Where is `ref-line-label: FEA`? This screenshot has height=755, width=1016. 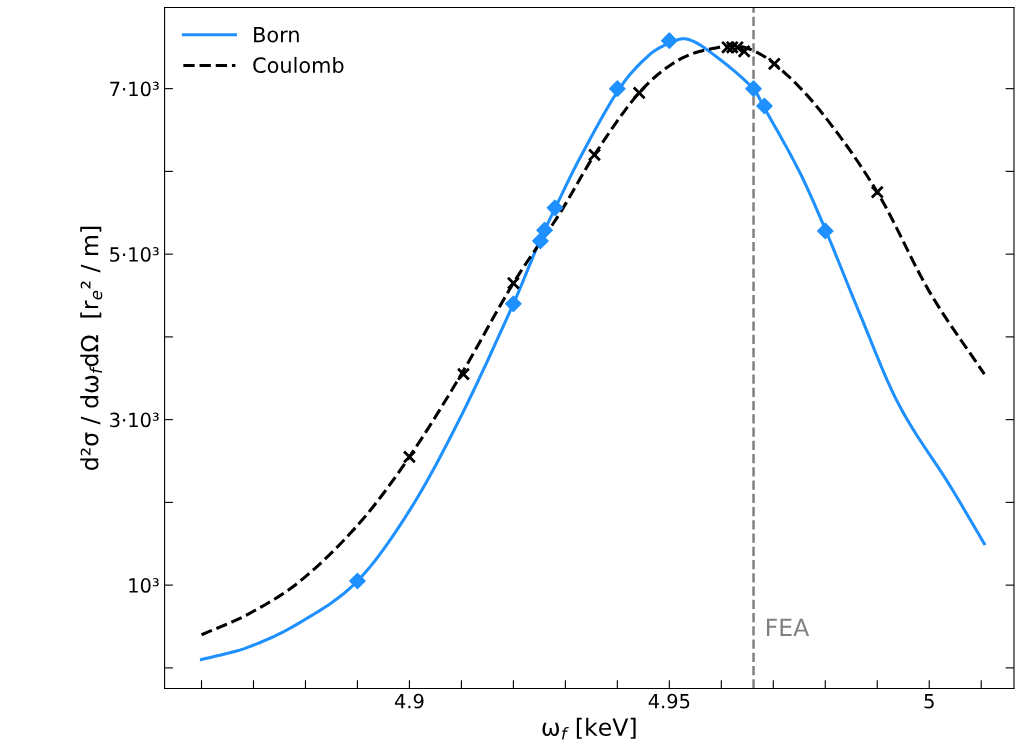 ref-line-label: FEA is located at coordinates (788, 627).